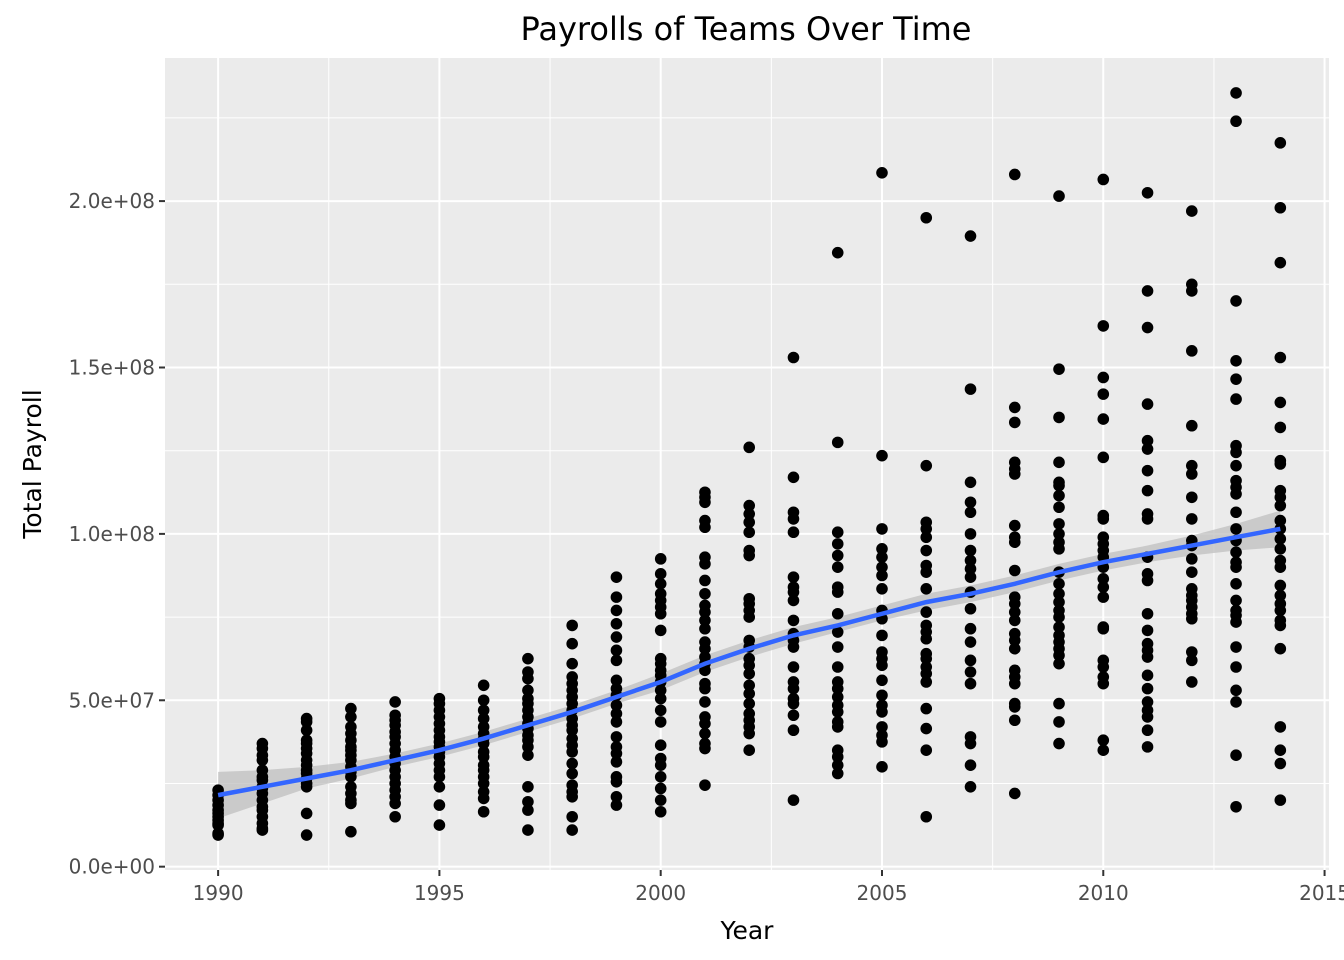 This screenshot has height=960, width=1344. What do you see at coordinates (746, 29) in the screenshot?
I see `chart-title: Payrolls of Teams Over Time` at bounding box center [746, 29].